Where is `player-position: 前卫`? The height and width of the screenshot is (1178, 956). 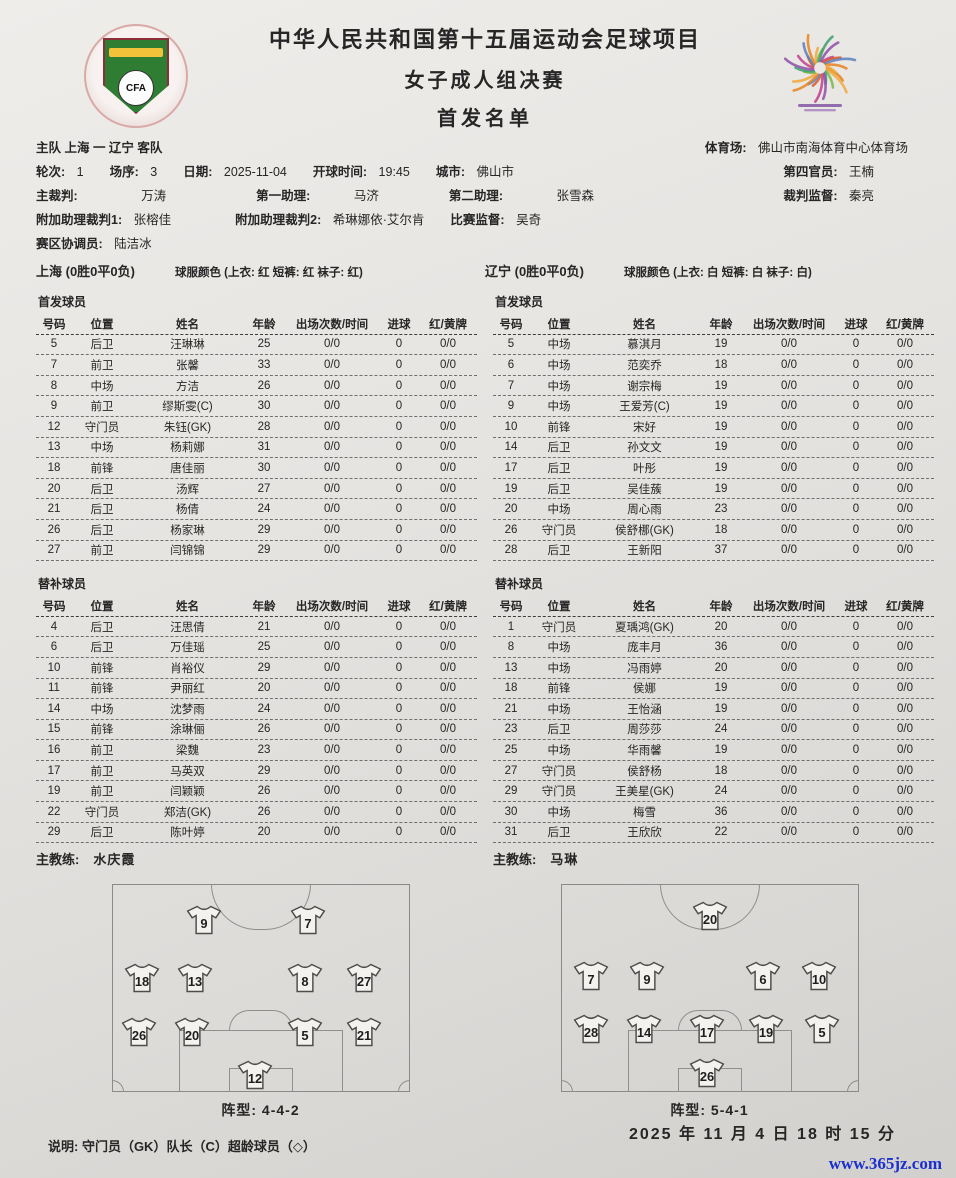
player-position: 前卫 is located at coordinates (102, 407).